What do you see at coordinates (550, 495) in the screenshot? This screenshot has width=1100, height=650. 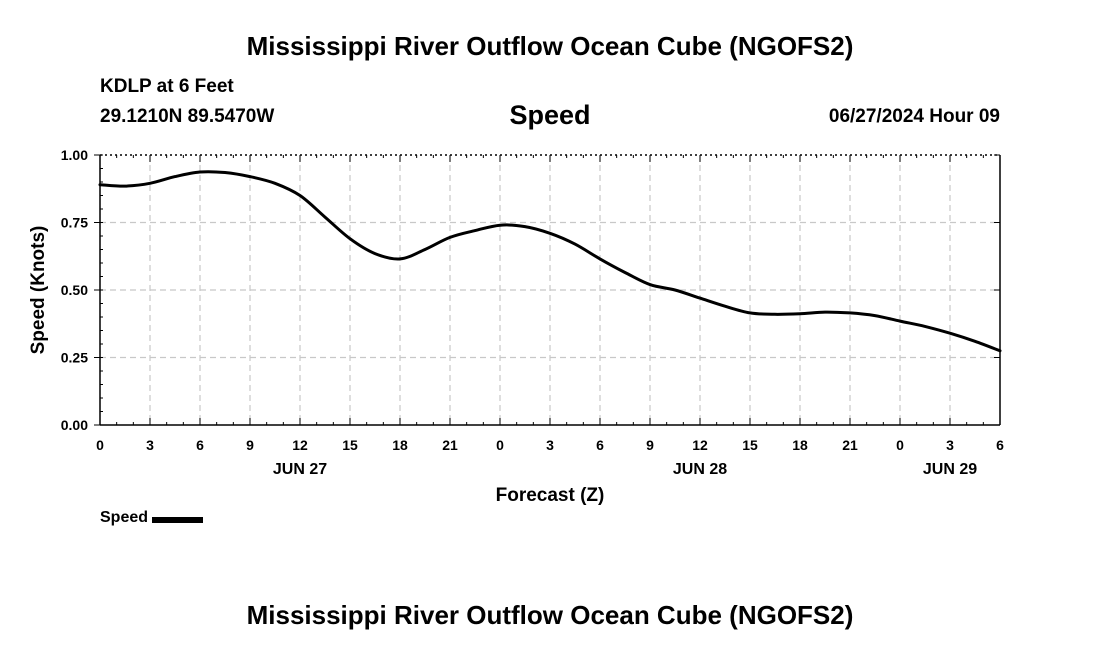 I see `x-axis-label: Forecast (Z)` at bounding box center [550, 495].